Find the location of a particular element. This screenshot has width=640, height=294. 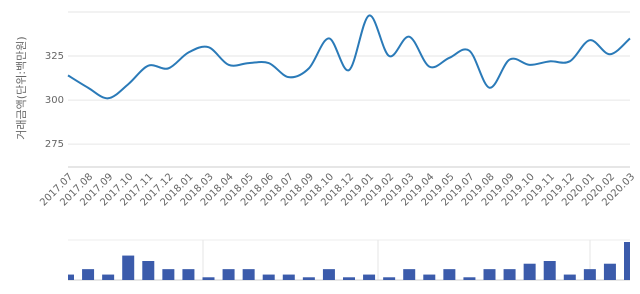

y-tick-label: 300 is located at coordinates (54, 100).